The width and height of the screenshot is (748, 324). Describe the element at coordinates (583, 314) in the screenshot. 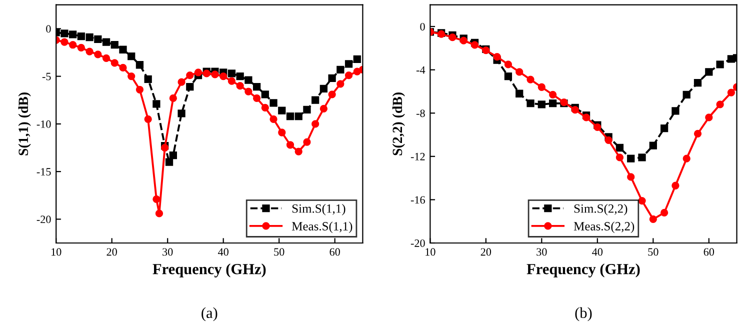

I see `text: (b)` at that location.